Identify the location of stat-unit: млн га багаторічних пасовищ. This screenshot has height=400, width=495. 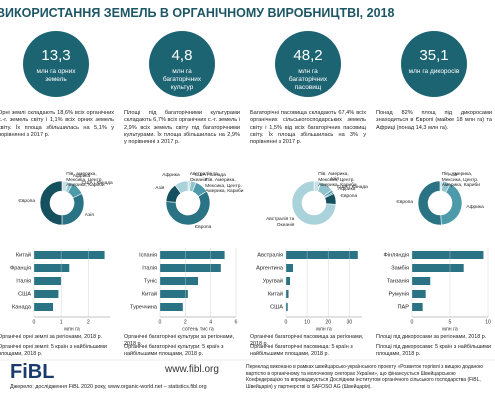
(308, 80).